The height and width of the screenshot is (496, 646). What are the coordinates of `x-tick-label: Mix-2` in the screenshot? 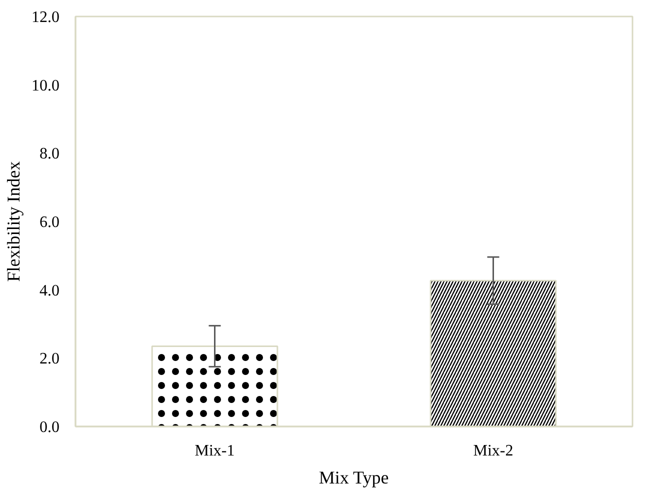 It's located at (493, 451).